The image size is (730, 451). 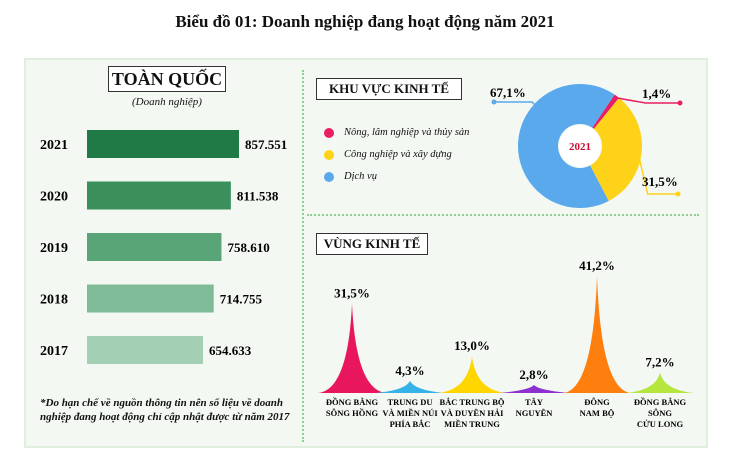 What do you see at coordinates (54, 248) in the screenshot?
I see `bar-category-label: 2019` at bounding box center [54, 248].